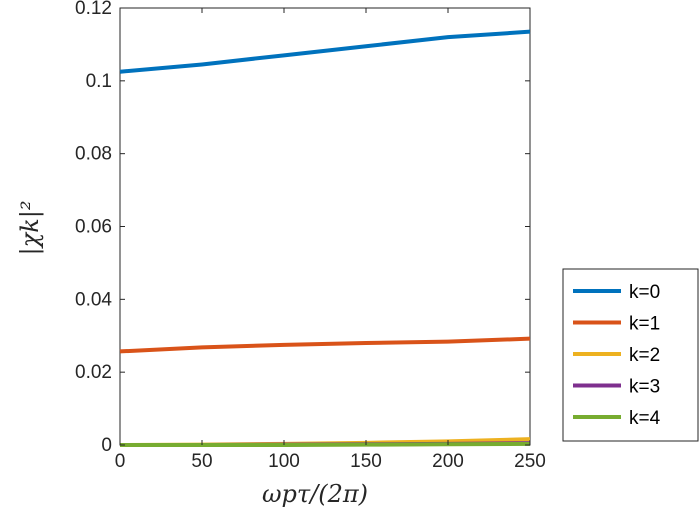 The width and height of the screenshot is (700, 518). I want to click on x-axis-label: ωpτ/(2π), so click(315, 494).